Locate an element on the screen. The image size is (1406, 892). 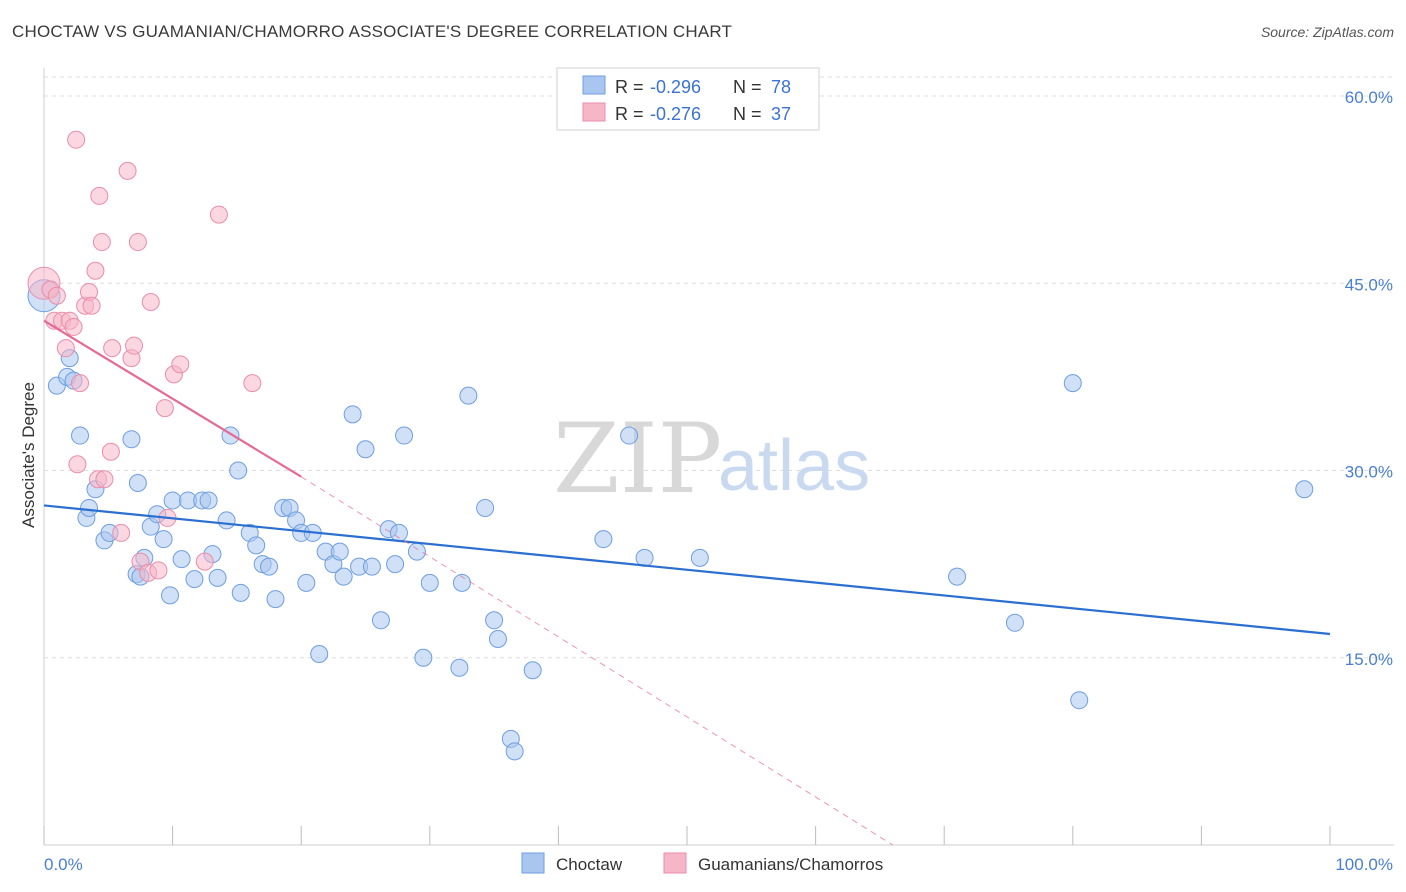
bottom-legend-guam: Guamanians/Chamorros is located at coordinates (790, 864).